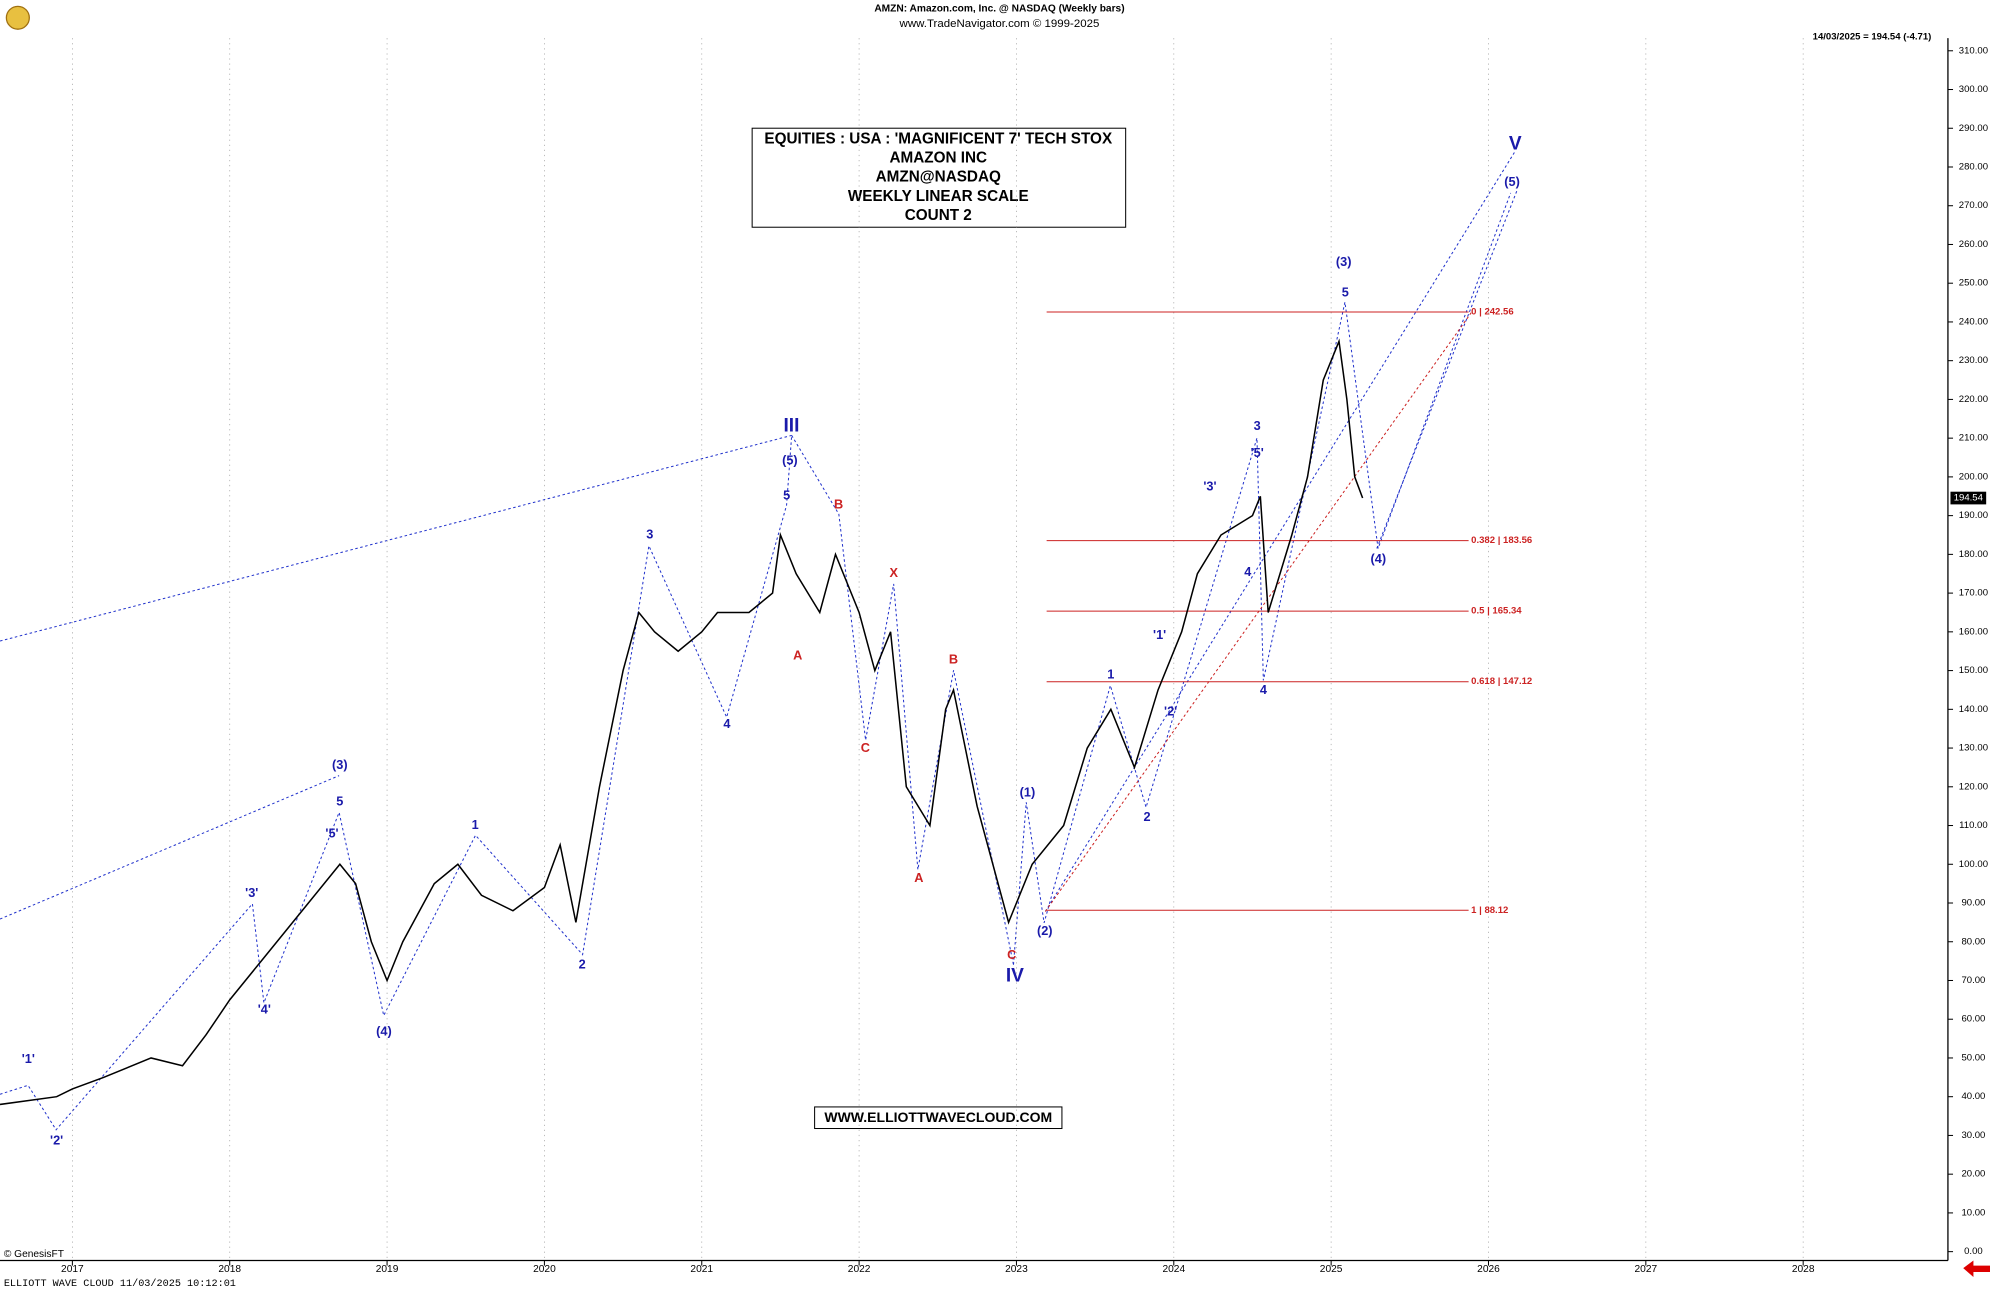  I want to click on footer: ELLIOTT WAVE CLOUD 11/03/2025 10:12:01, so click(120, 1284).